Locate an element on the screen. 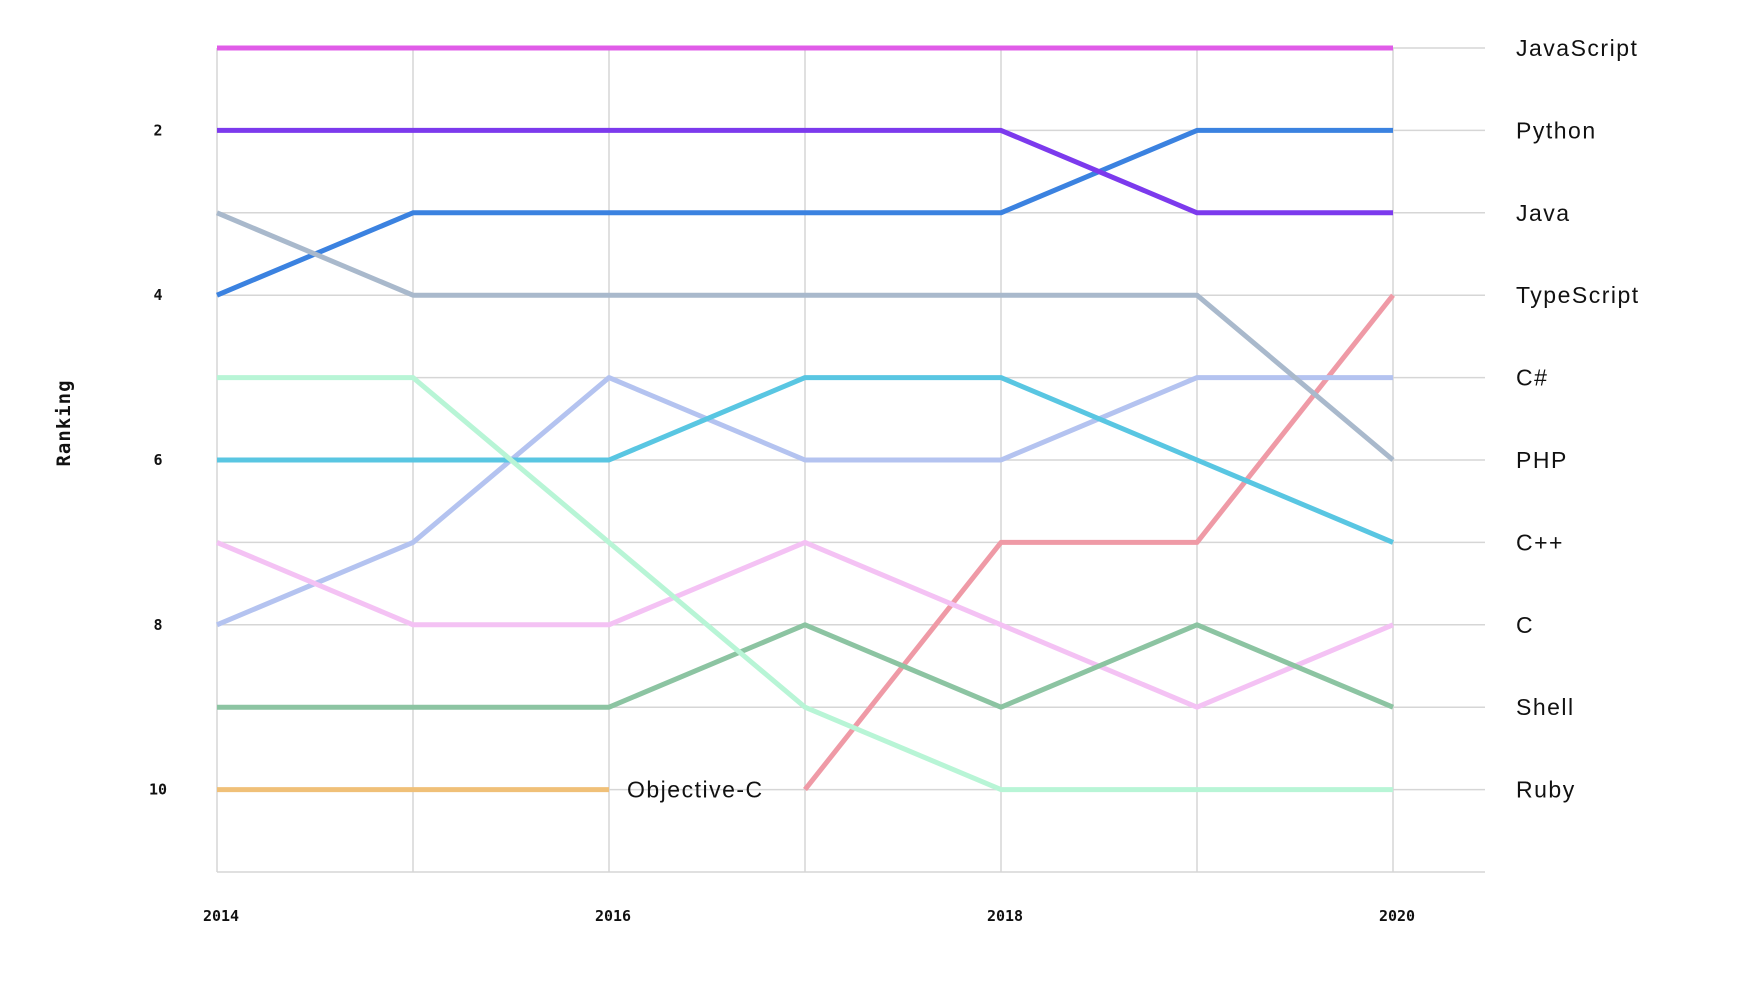 Image resolution: width=1756 pixels, height=991 pixels. series-label-typescript: TypeScript is located at coordinates (1578, 295).